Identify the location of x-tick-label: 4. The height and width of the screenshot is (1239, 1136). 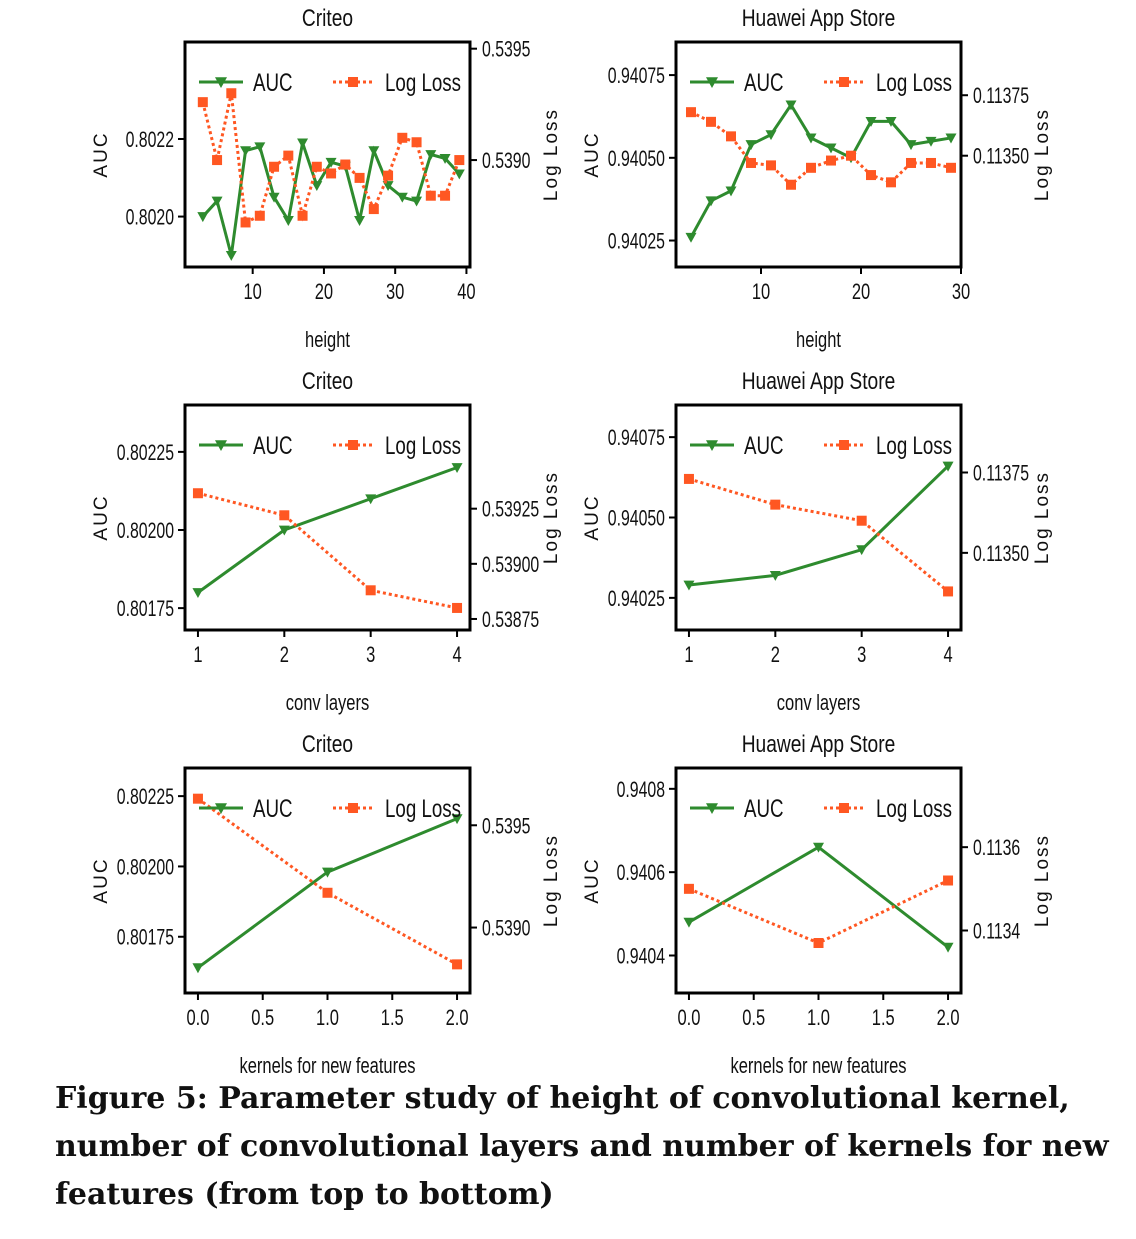
(947, 655).